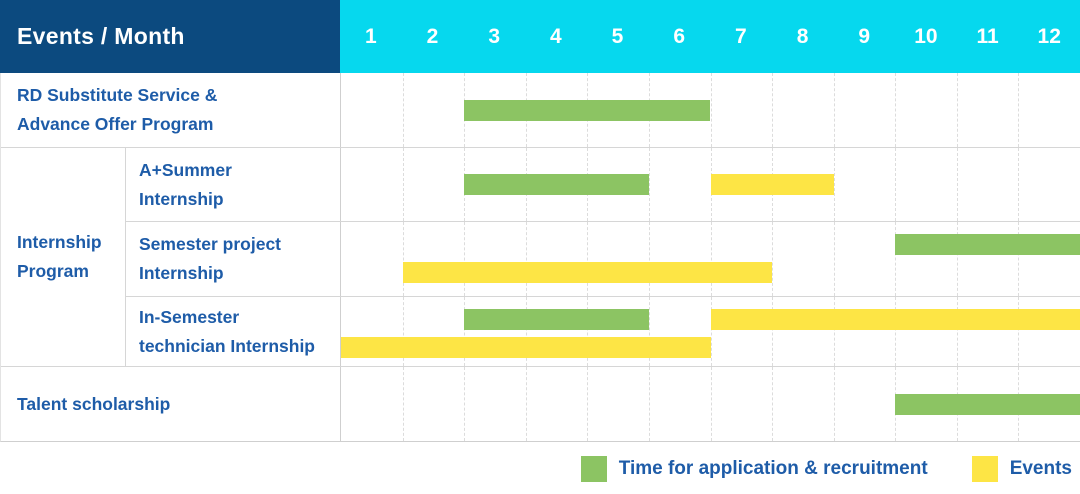 Image resolution: width=1080 pixels, height=494 pixels. I want to click on month-header-cell: 8, so click(802, 36).